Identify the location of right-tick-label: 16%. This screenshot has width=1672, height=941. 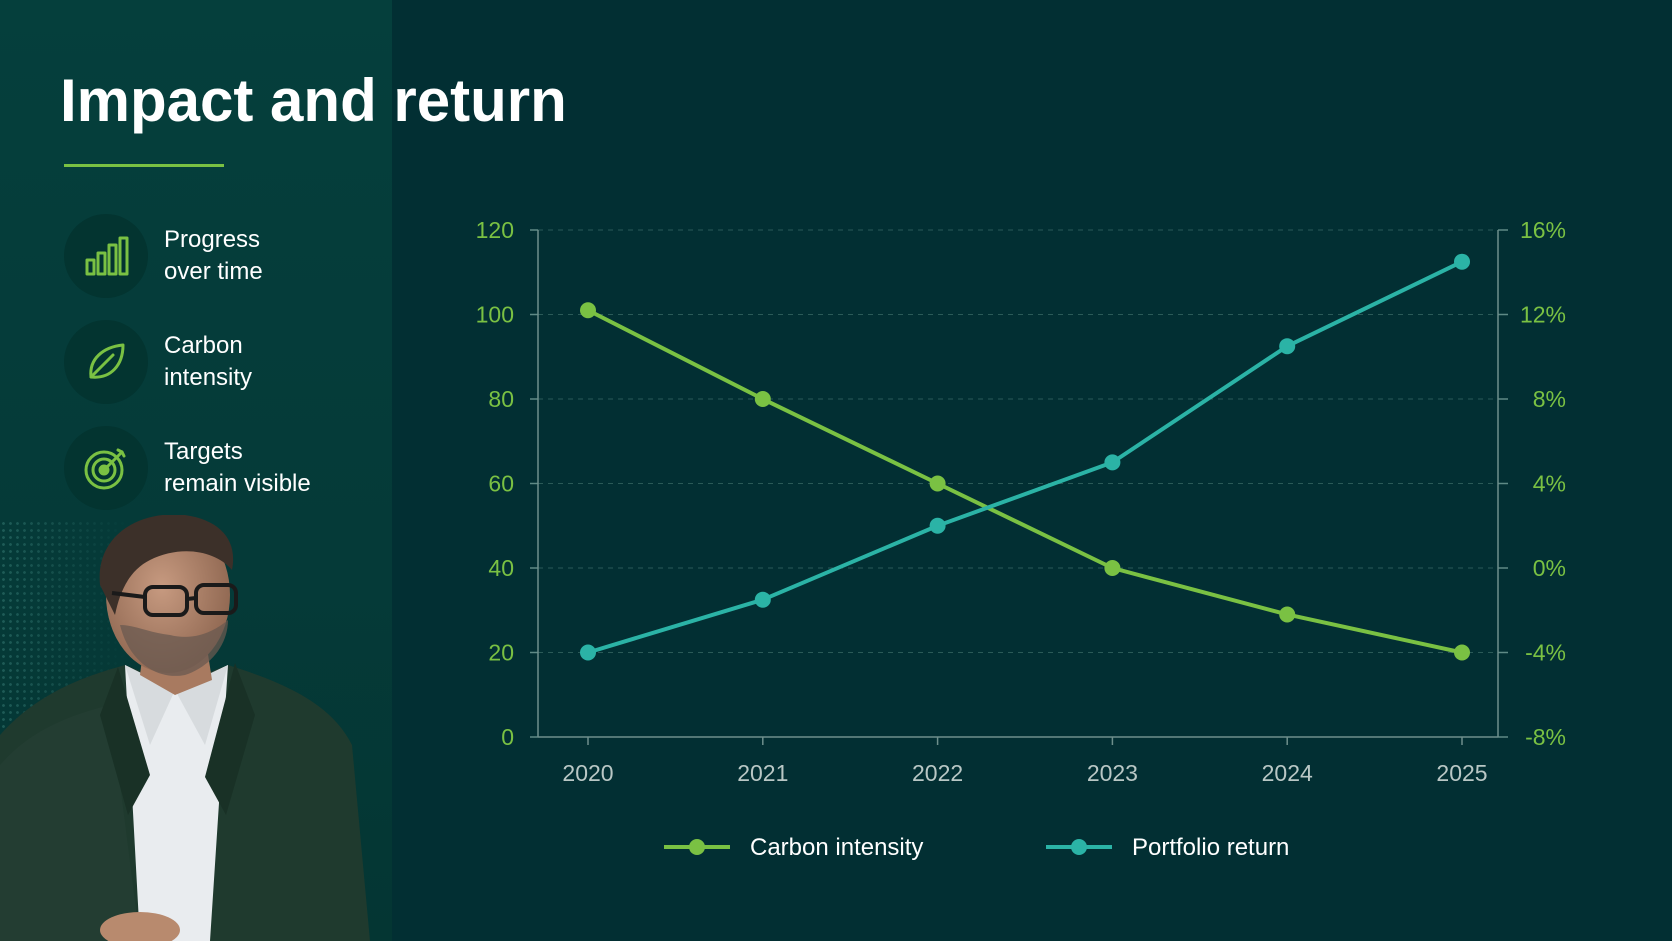
(1543, 230).